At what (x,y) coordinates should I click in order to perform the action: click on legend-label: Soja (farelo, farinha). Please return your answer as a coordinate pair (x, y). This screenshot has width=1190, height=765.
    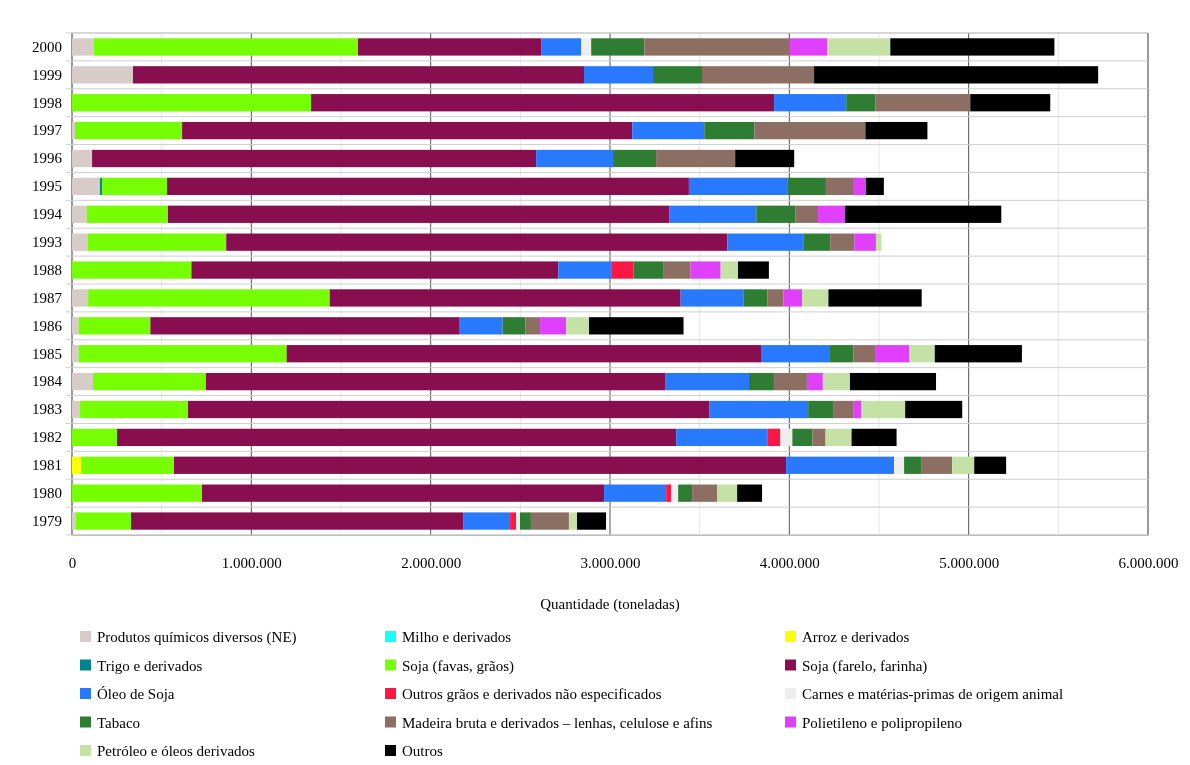
    Looking at the image, I should click on (865, 666).